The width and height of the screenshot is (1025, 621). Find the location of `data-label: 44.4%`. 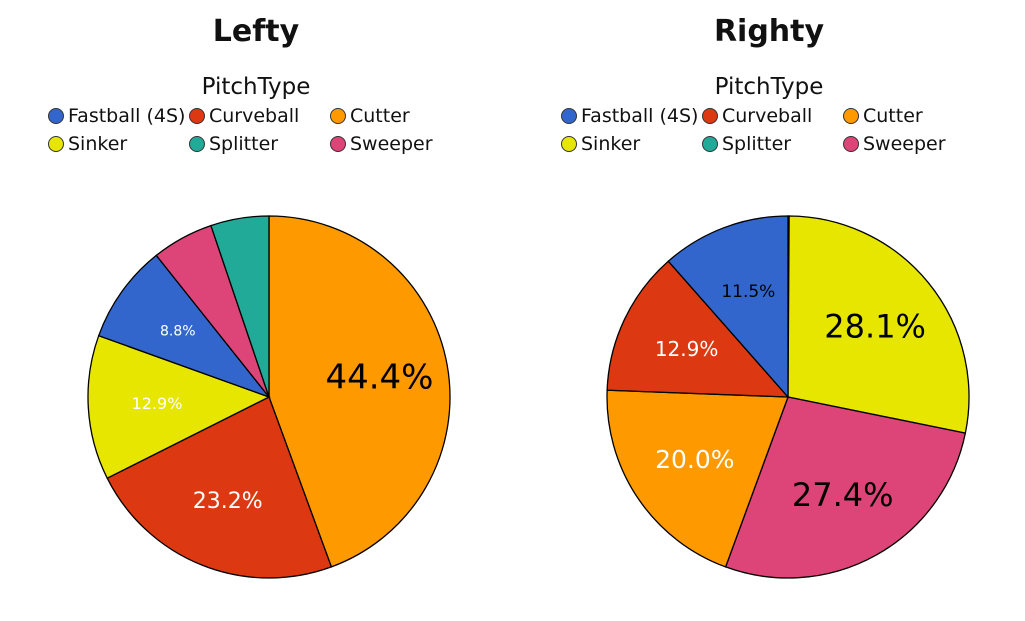

data-label: 44.4% is located at coordinates (379, 377).